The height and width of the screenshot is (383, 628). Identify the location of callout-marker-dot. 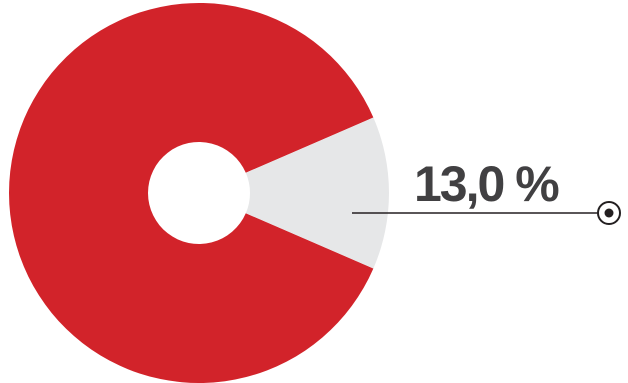
(609, 213).